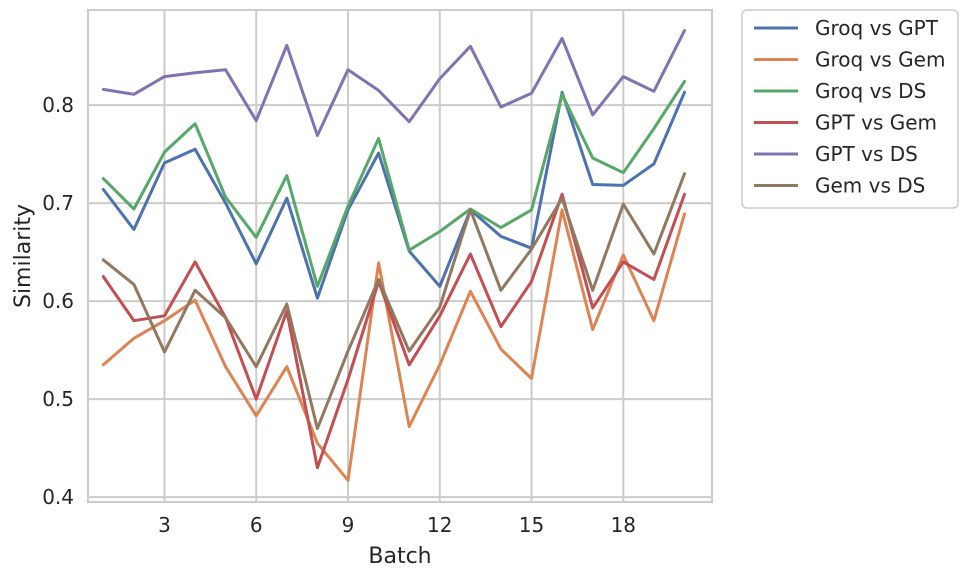  Describe the element at coordinates (393, 83) in the screenshot. I see `series-line` at that location.